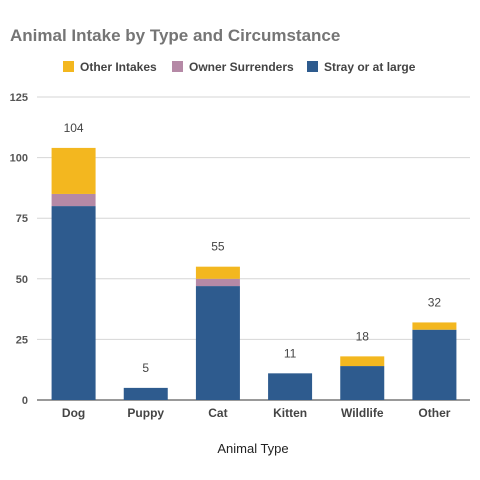 Image resolution: width=480 pixels, height=480 pixels. I want to click on y-tick-label: 75, so click(22, 219).